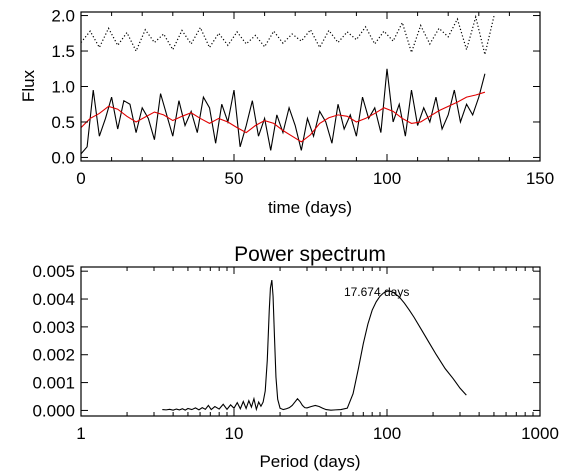 The image size is (563, 472). Describe the element at coordinates (63, 87) in the screenshot. I see `flux-y-tick-label: 1.0` at that location.